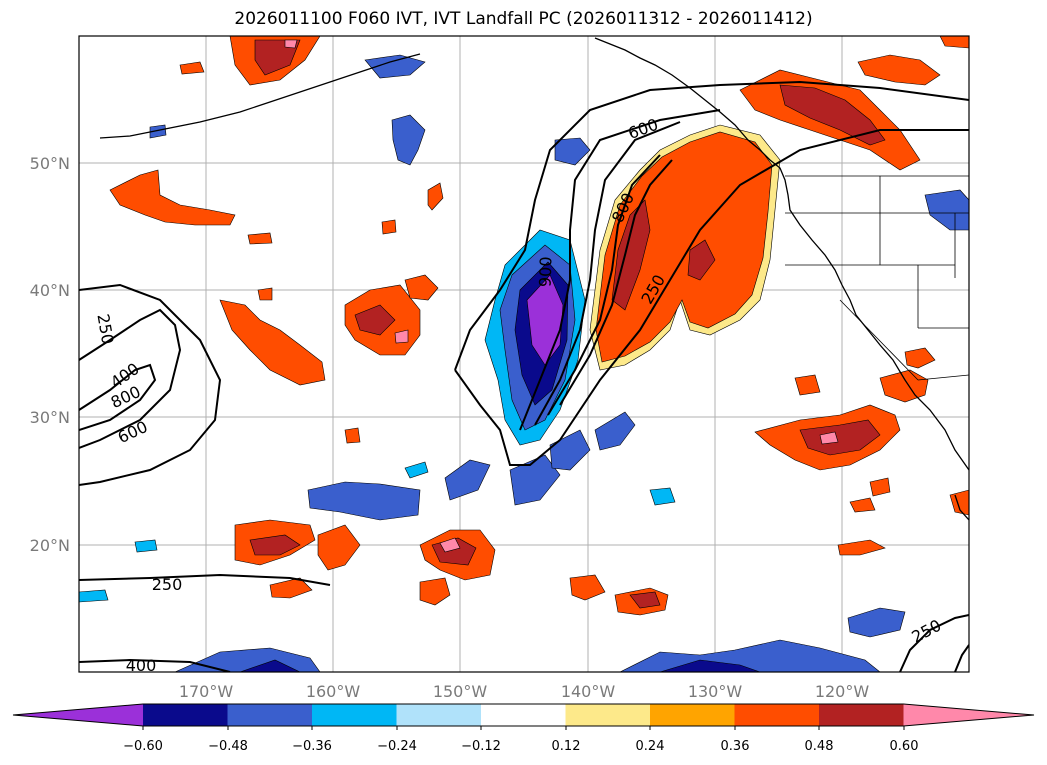 This screenshot has height=765, width=1047. I want to click on aleutian-chain, so click(260, 96).